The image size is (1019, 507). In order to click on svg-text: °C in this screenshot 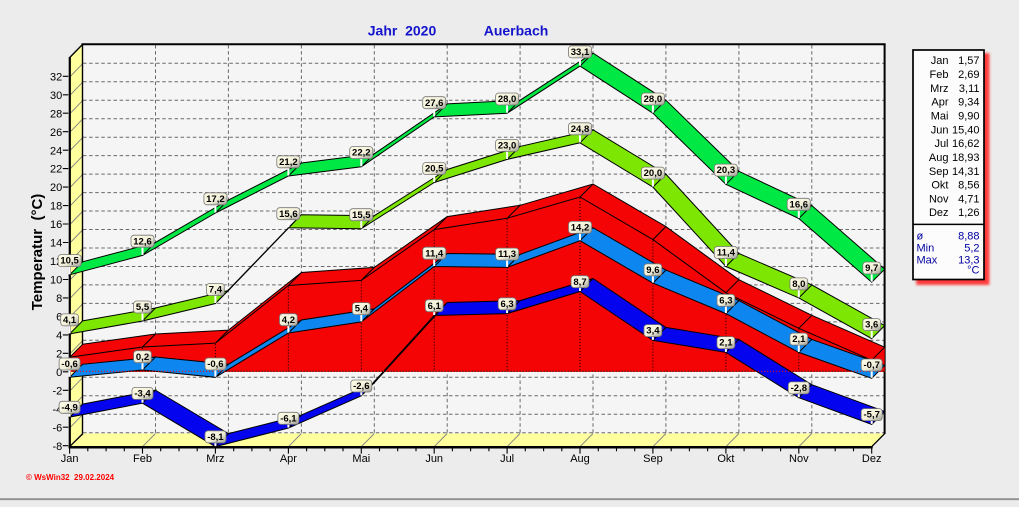, I will do `click(973, 271)`.